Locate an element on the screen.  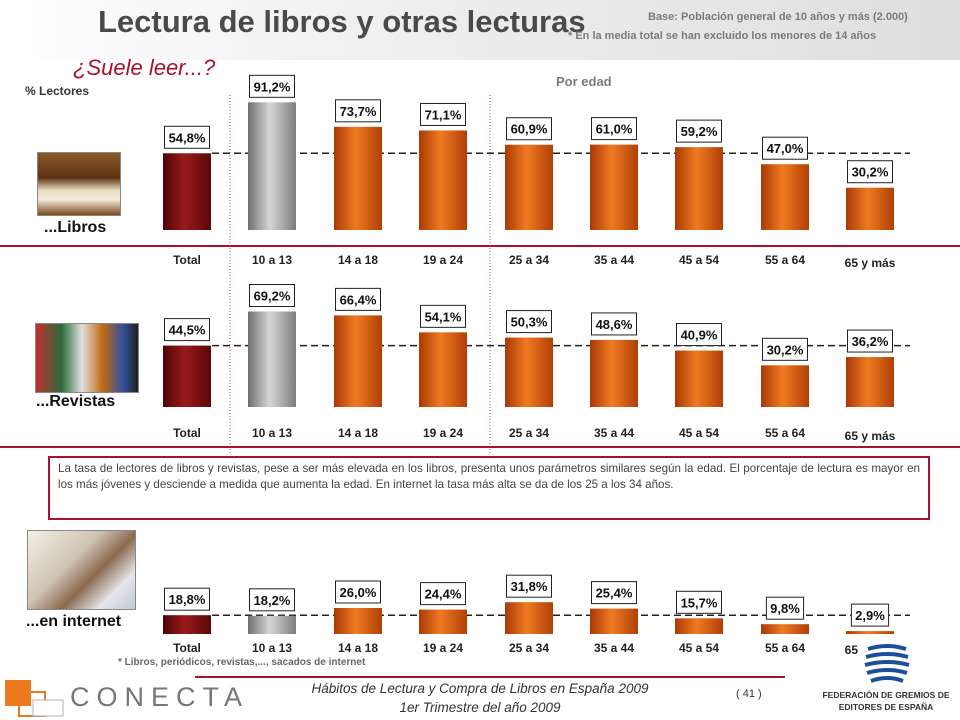
internet-photo is located at coordinates (81, 570).